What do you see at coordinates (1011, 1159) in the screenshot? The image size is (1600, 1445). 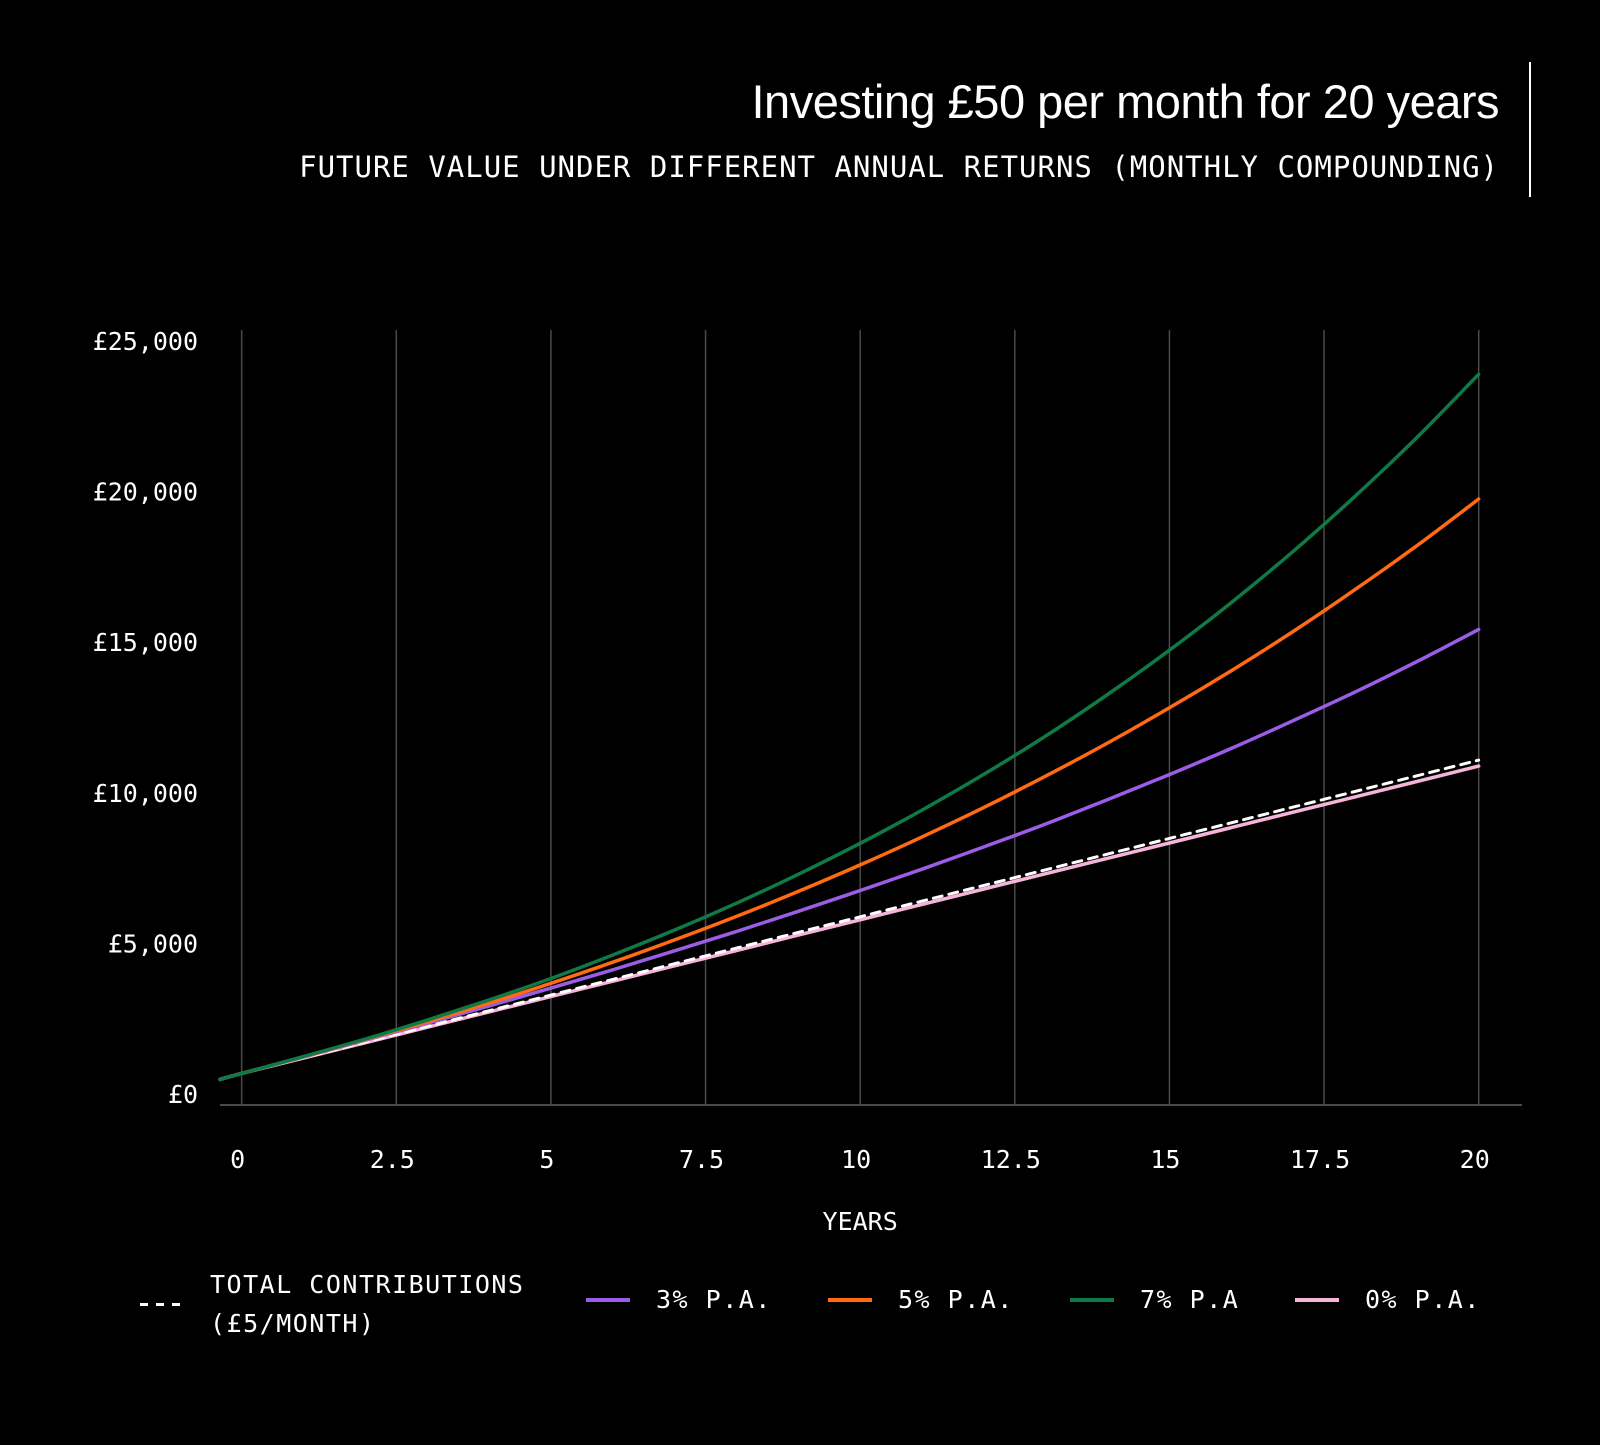 I see `x-tick-label: 12.5` at bounding box center [1011, 1159].